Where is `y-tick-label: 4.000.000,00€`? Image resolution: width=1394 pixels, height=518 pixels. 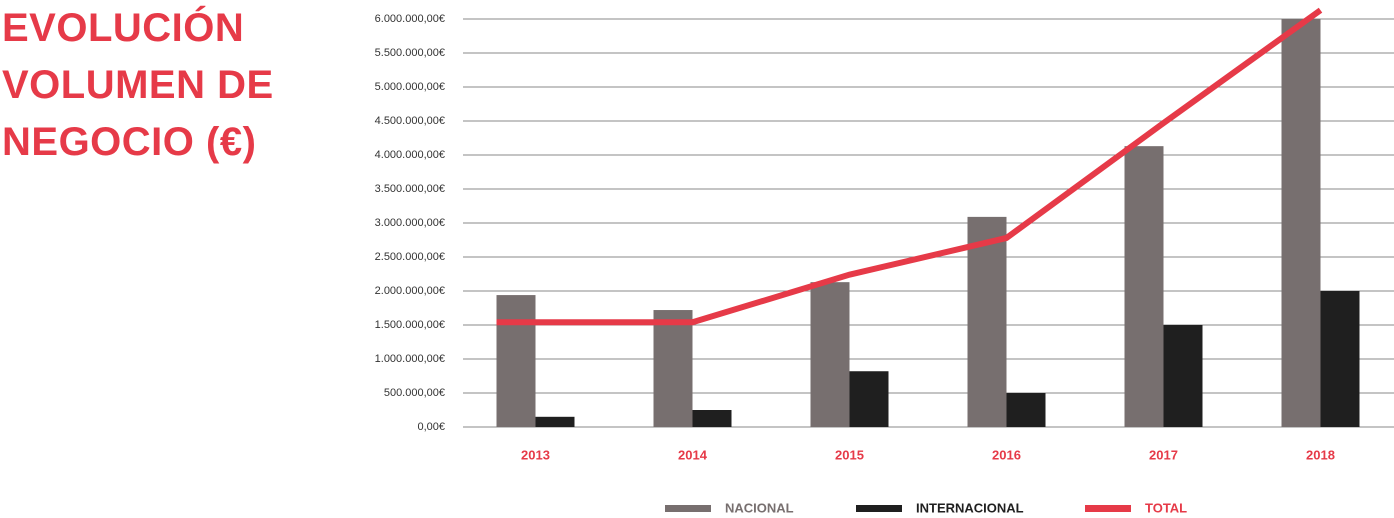
y-tick-label: 4.000.000,00€ is located at coordinates (410, 155).